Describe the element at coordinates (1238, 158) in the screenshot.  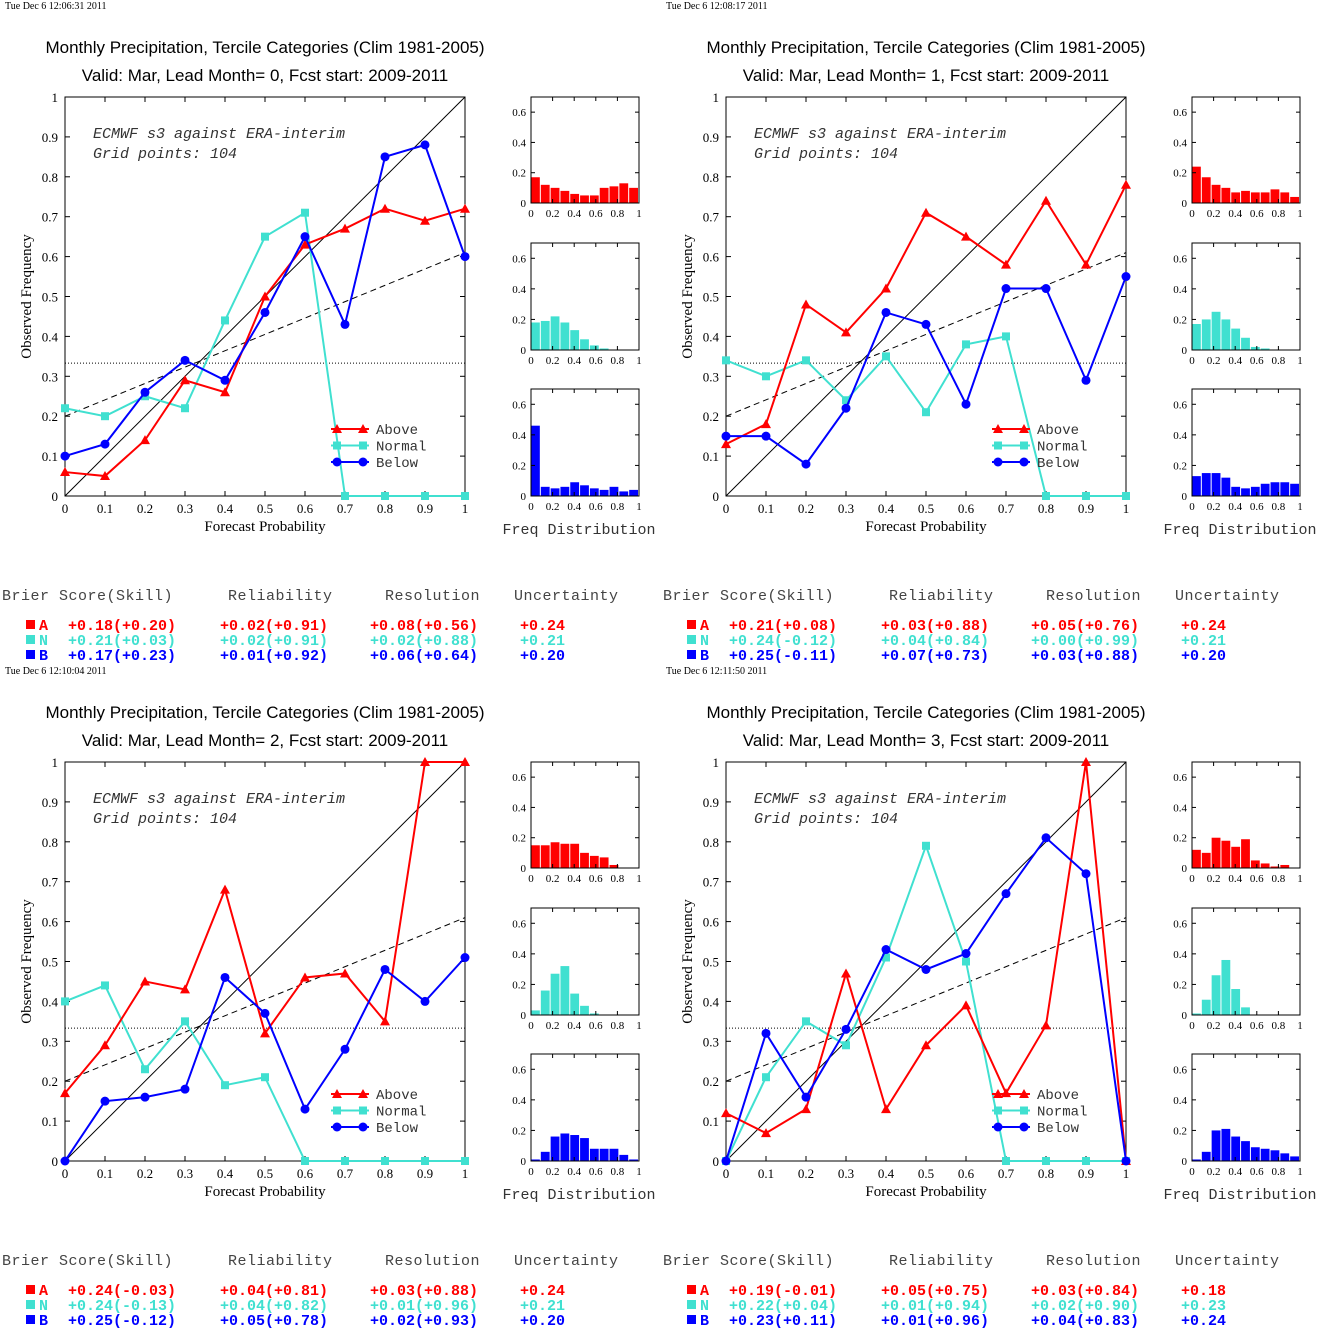
I see `histogram-above: 0 0.2 0.4 0.6 0 0.2 0.4 0.6 0.8 1` at that location.